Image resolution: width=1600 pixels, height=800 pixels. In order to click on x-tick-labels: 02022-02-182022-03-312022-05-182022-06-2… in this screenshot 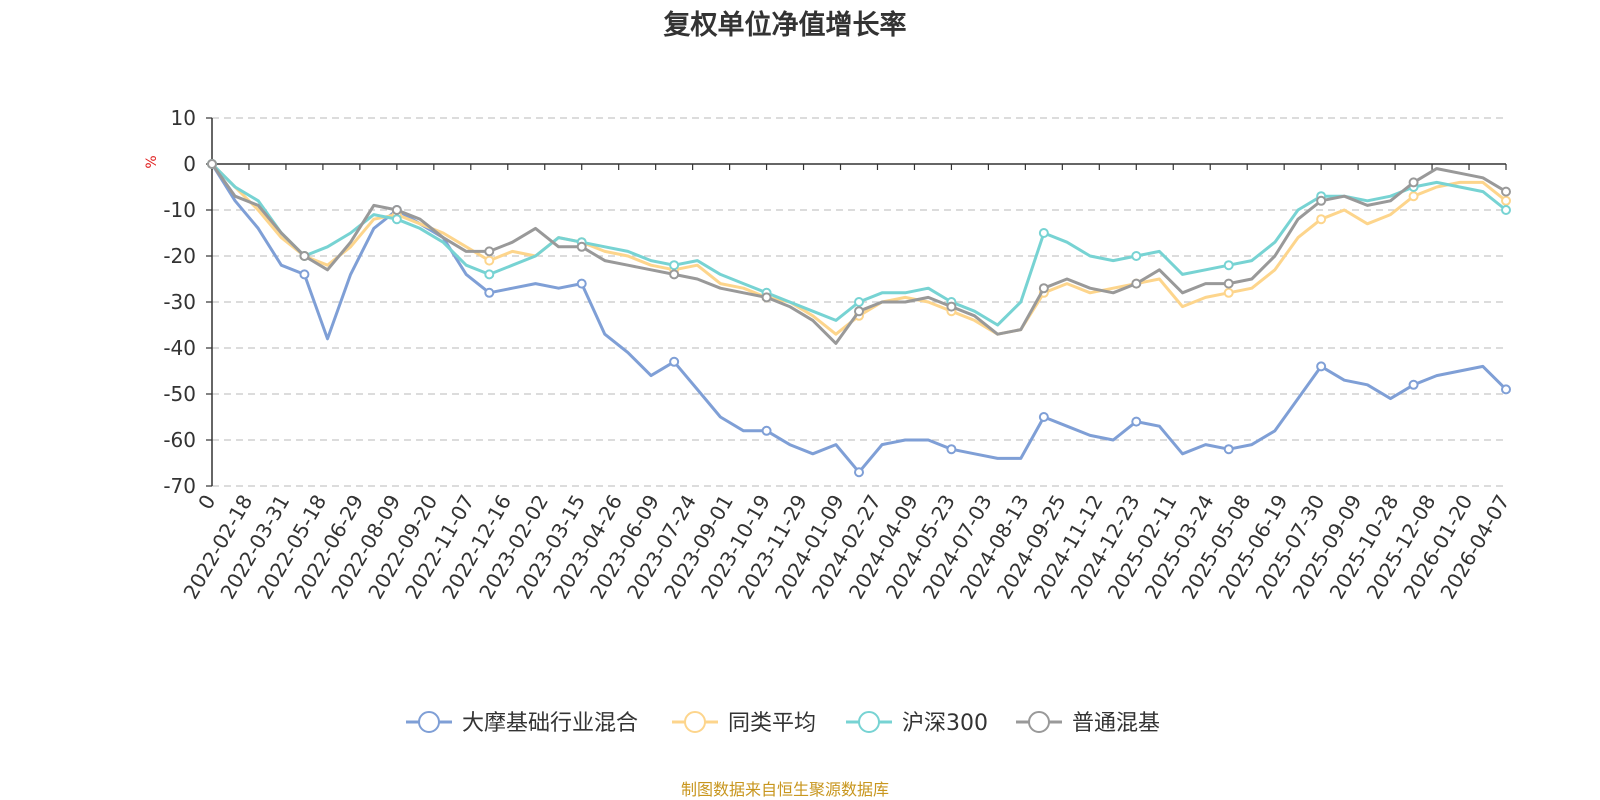, I will do `click(846, 547)`.